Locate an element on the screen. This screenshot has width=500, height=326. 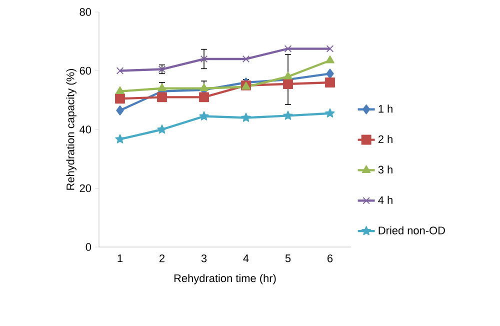
y-axis-title: Rehydration capacity (%) is located at coordinates (71, 129).